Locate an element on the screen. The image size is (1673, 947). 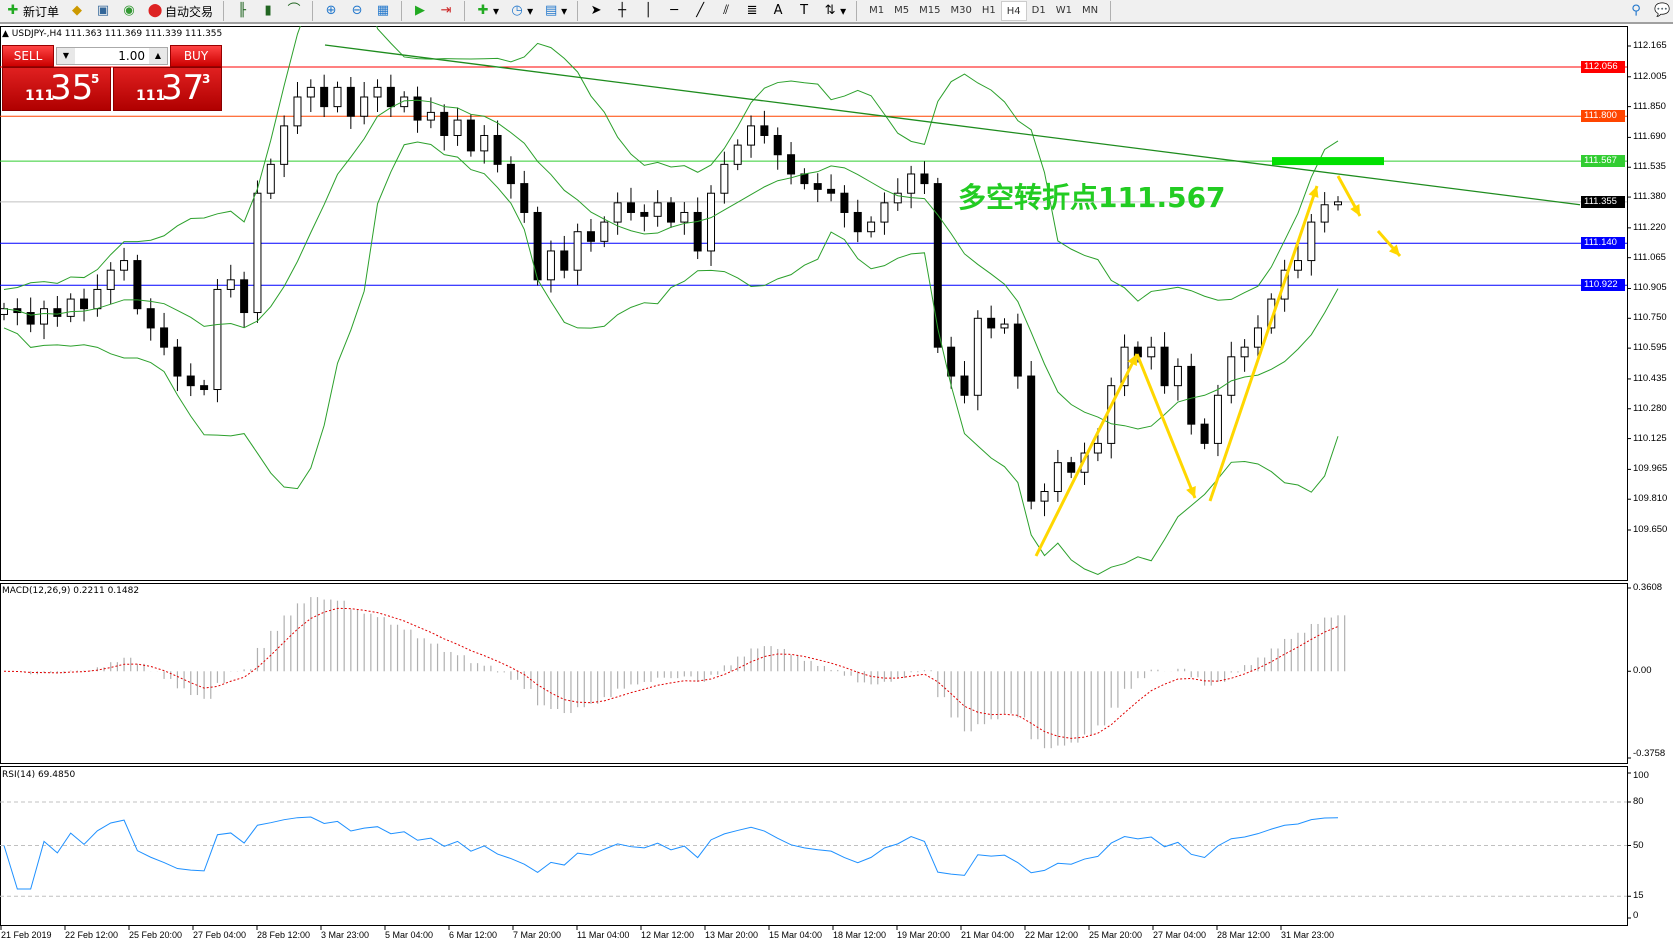
rsi-line is located at coordinates (671, 853).